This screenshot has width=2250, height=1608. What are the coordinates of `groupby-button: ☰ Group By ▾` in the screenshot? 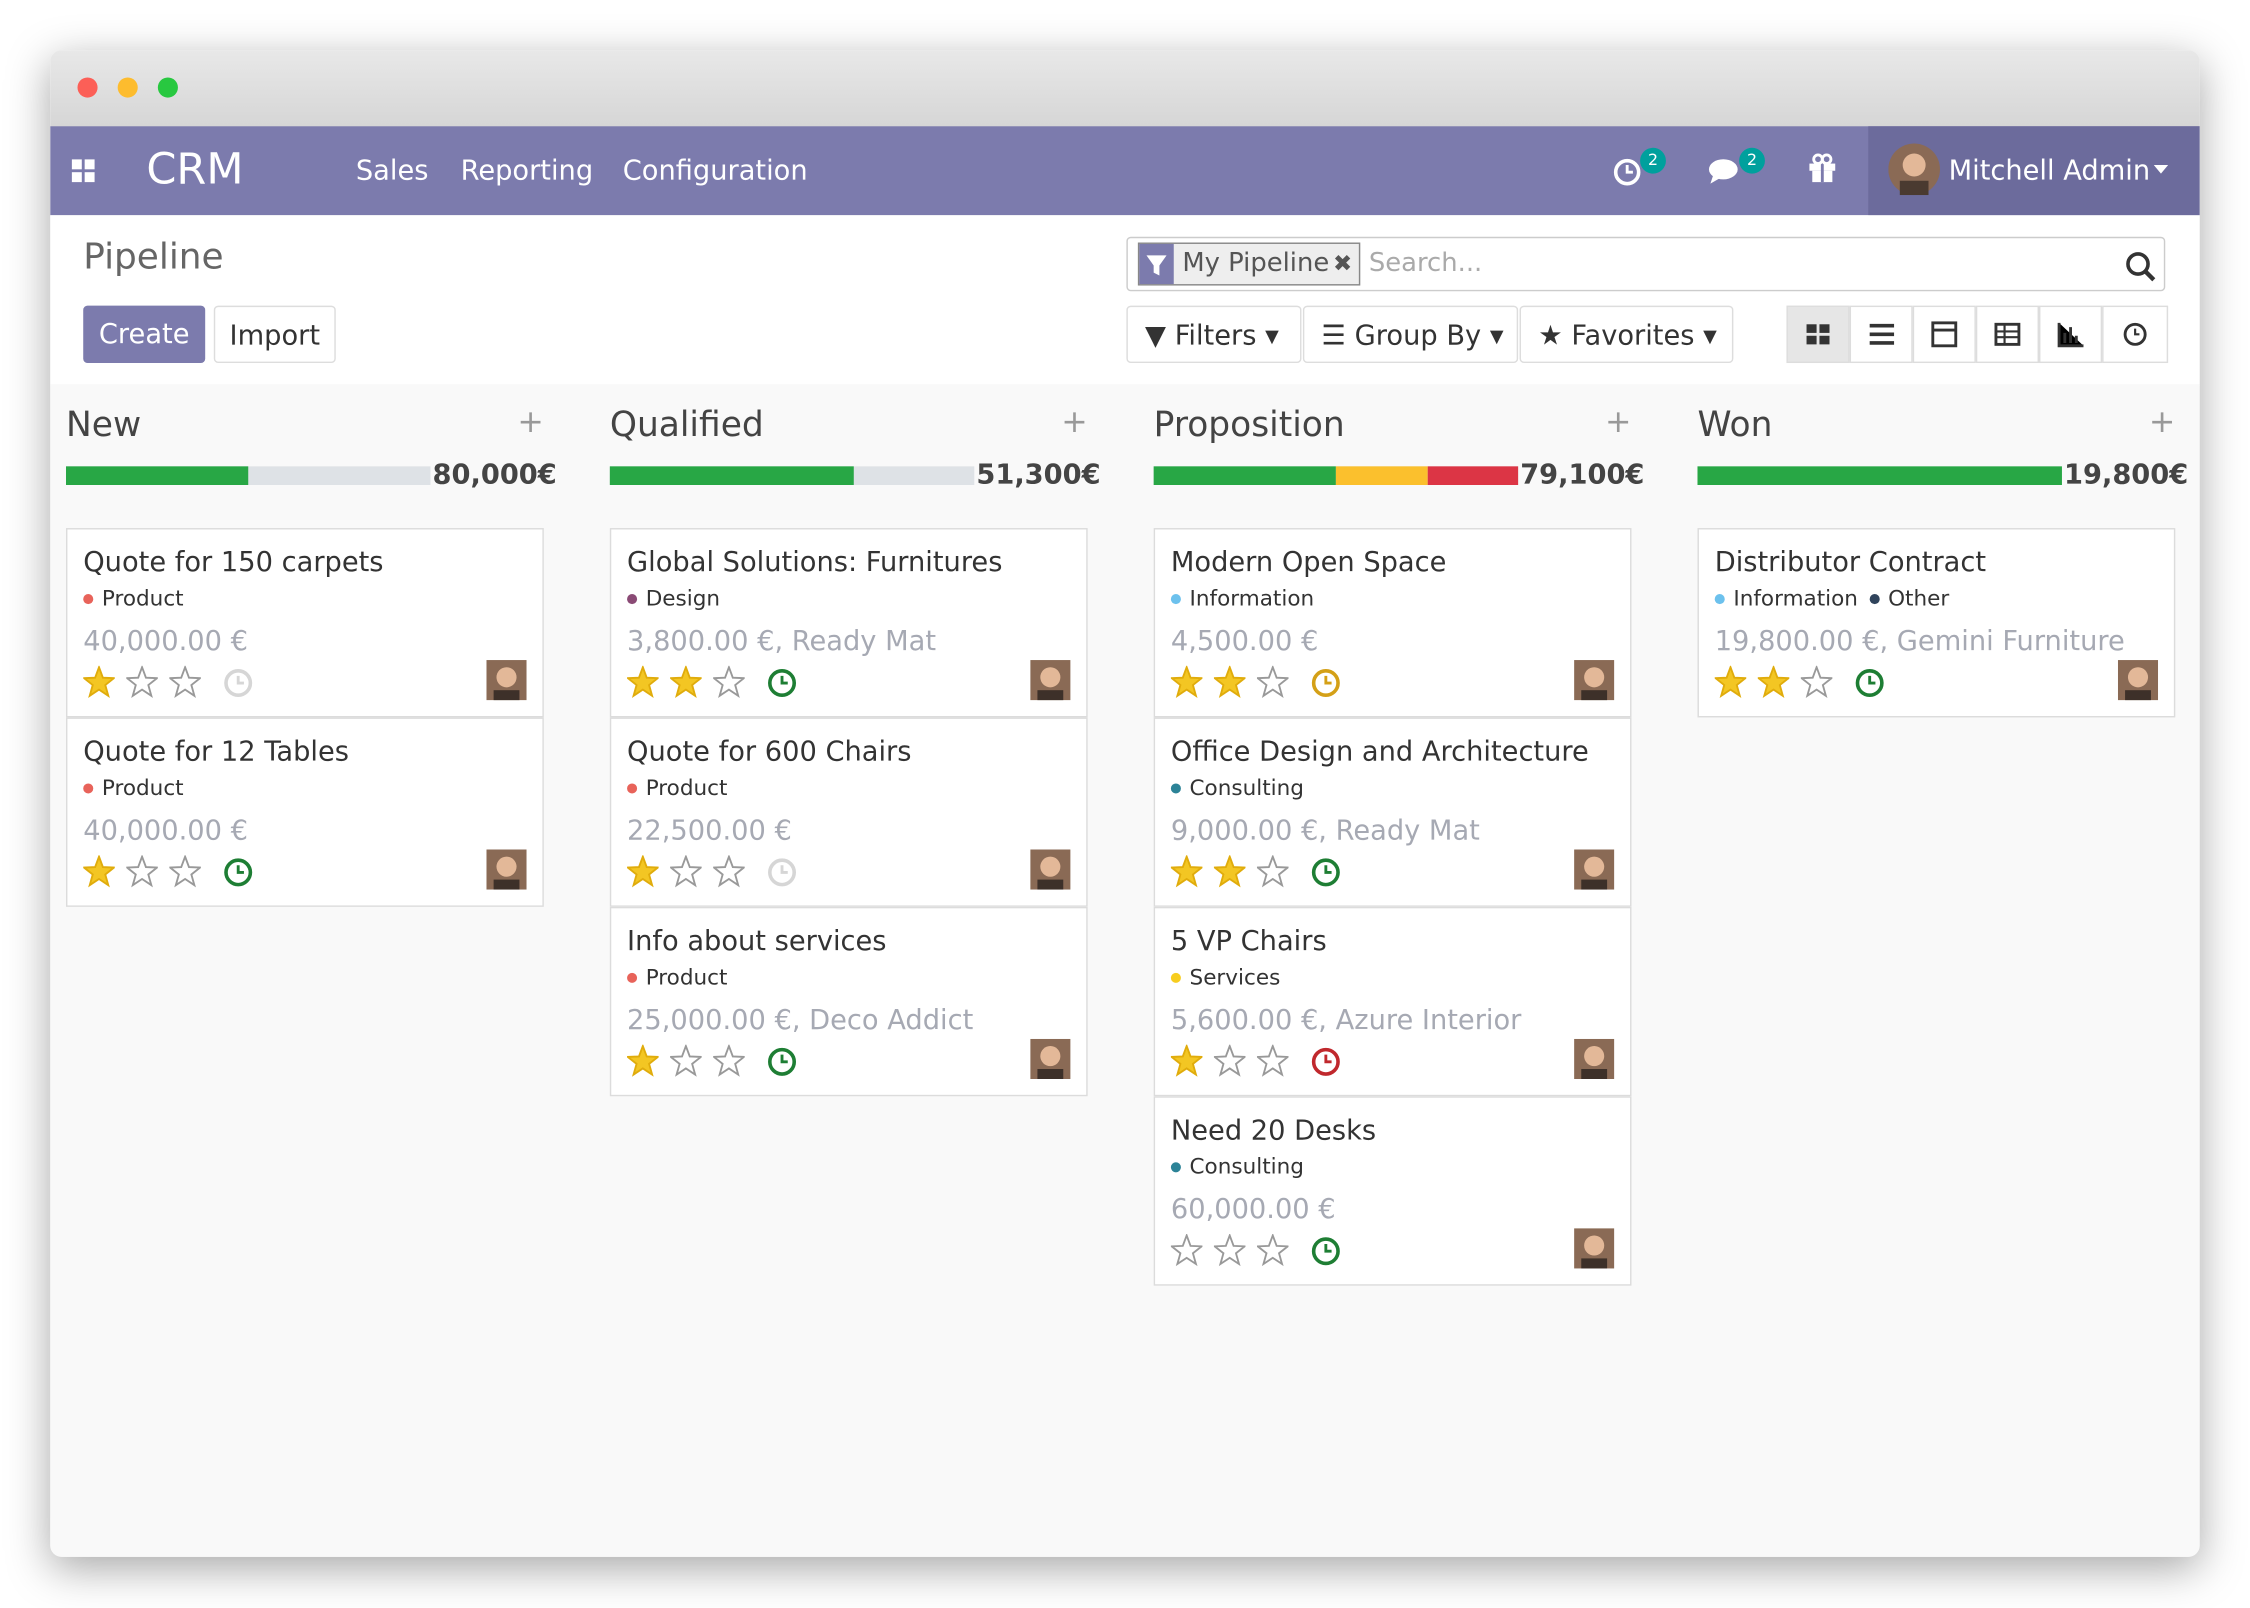 It's located at (1410, 334).